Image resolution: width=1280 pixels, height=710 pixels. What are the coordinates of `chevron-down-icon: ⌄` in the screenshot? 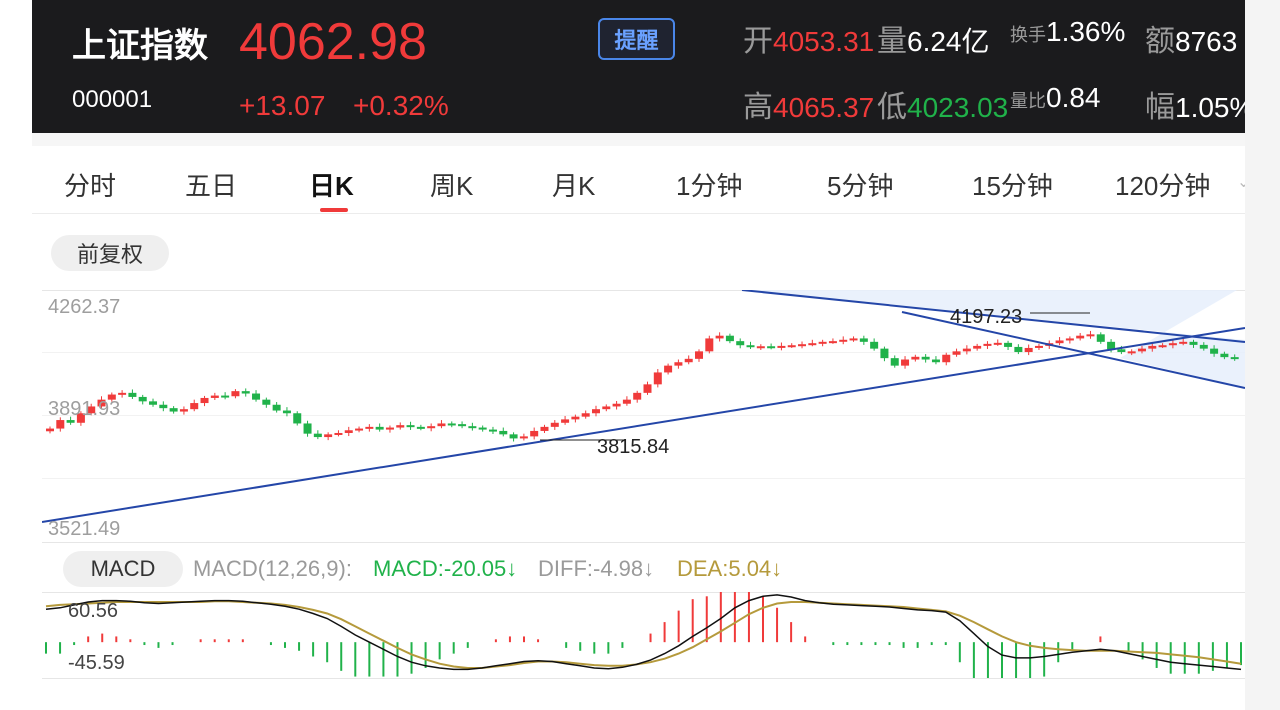 It's located at (1241, 182).